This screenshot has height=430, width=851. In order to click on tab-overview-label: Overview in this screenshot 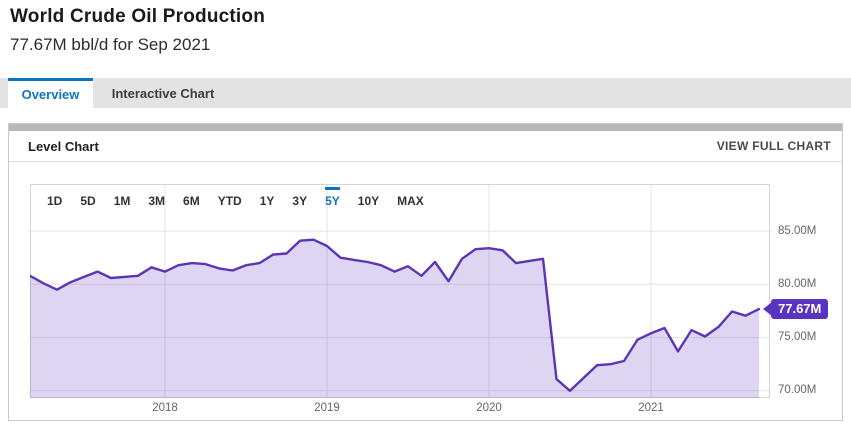, I will do `click(50, 94)`.